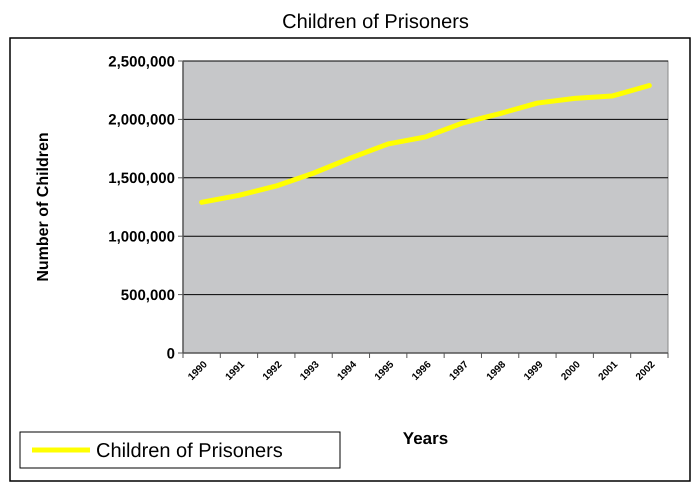  Describe the element at coordinates (170, 353) in the screenshot. I see `y-tick-label: 0` at that location.